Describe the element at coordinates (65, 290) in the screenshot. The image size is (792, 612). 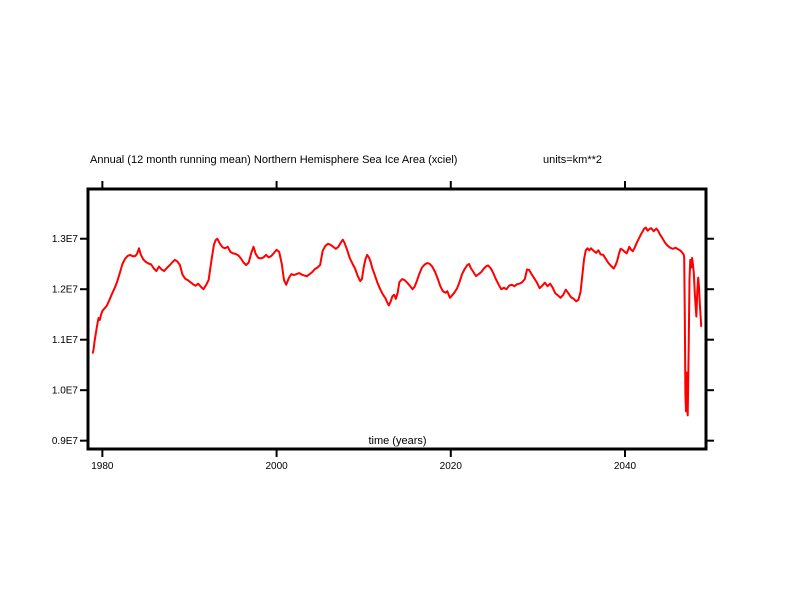
I see `y-tick-label: 1.2E7` at that location.